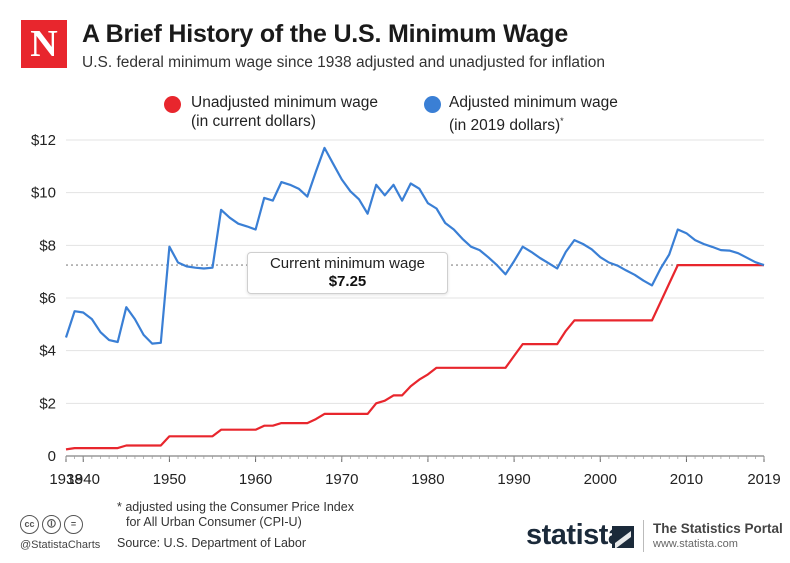 The width and height of the screenshot is (790, 563). Describe the element at coordinates (60, 545) in the screenshot. I see `social-handle: @StatistaCharts` at that location.